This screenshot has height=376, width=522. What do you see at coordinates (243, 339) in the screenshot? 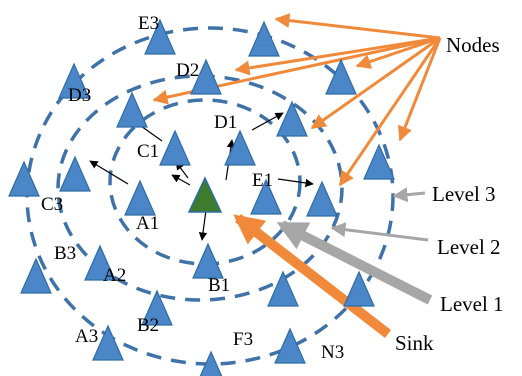
I see `label-f3: F3` at bounding box center [243, 339].